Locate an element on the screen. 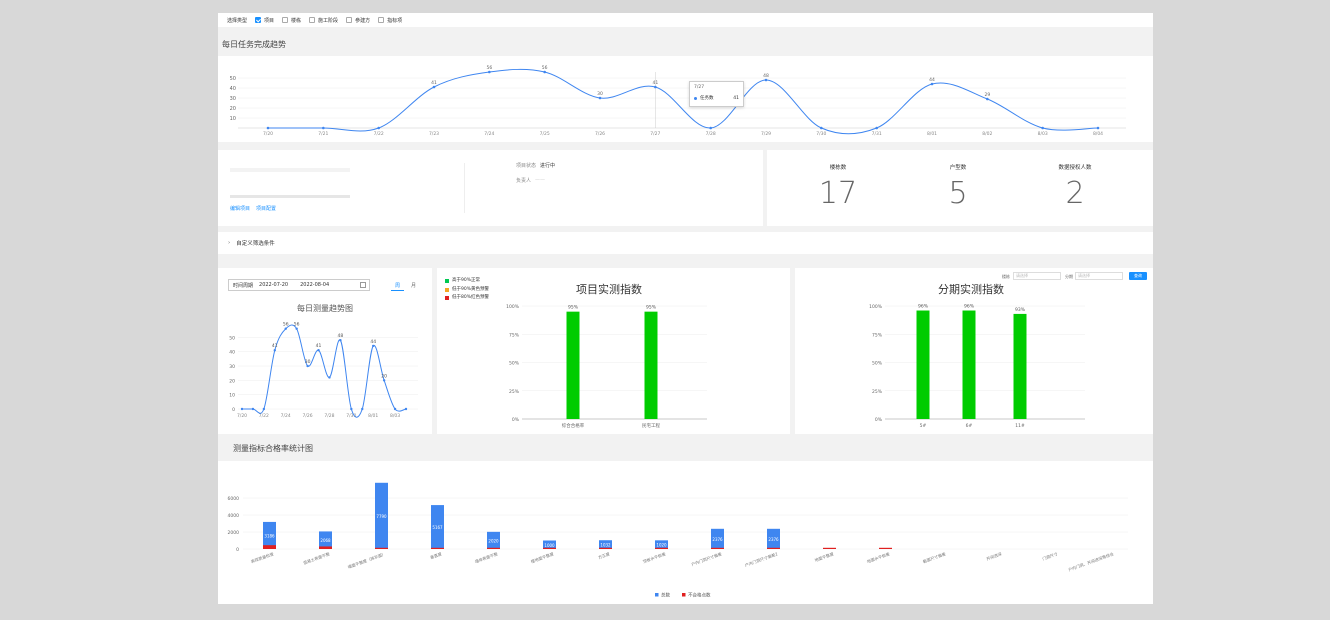  bar-label: 7790 is located at coordinates (381, 516).